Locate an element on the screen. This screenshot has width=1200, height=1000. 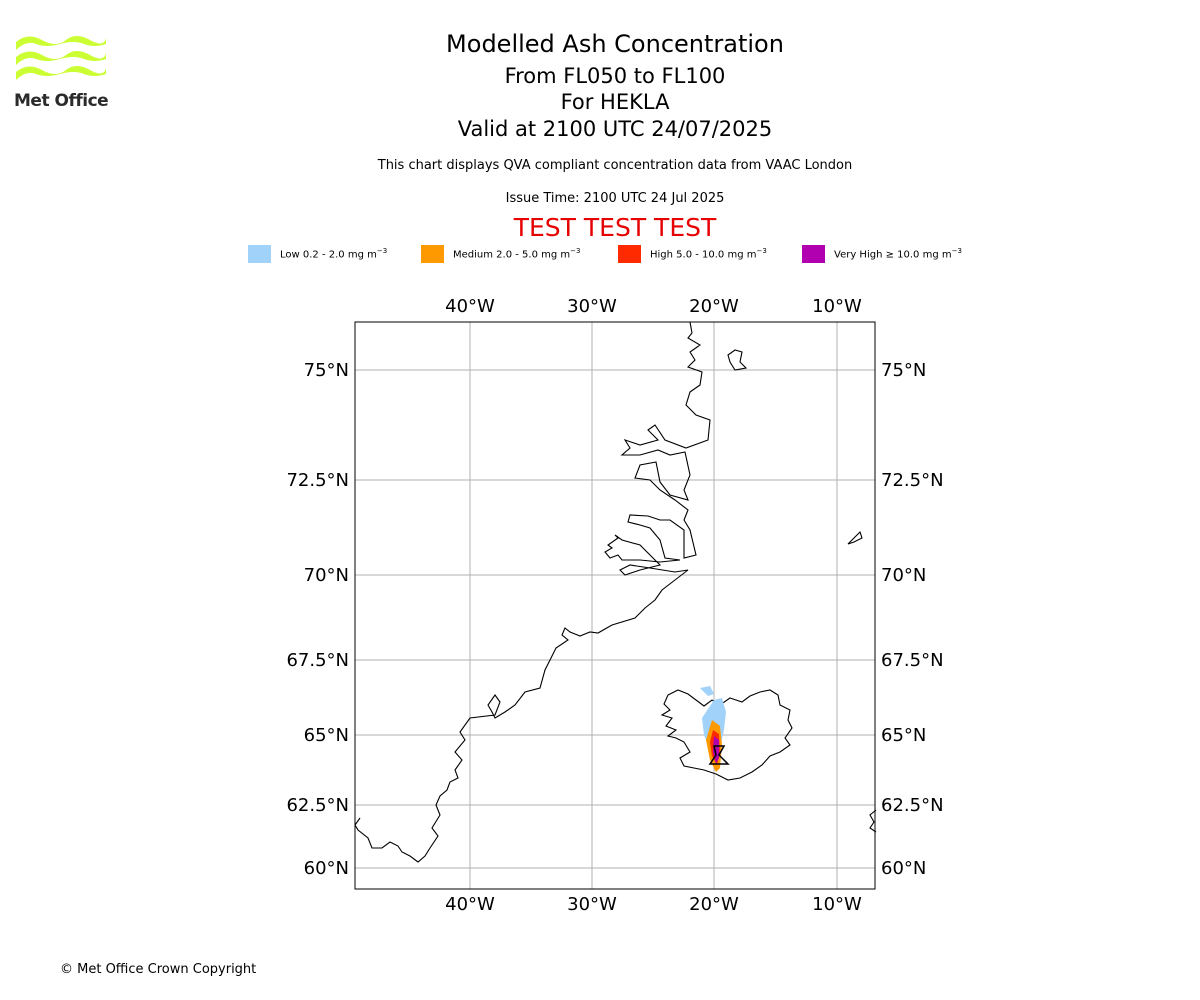
lon-tick-top: 10°W is located at coordinates (837, 306).